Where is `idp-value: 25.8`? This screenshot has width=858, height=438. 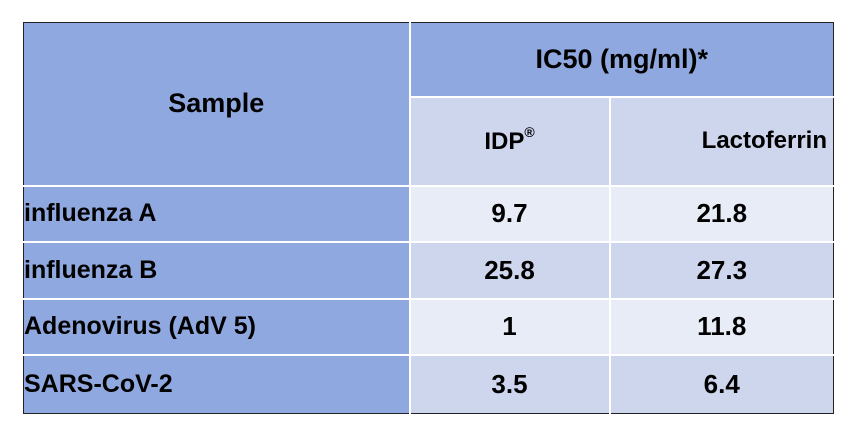
idp-value: 25.8 is located at coordinates (509, 270).